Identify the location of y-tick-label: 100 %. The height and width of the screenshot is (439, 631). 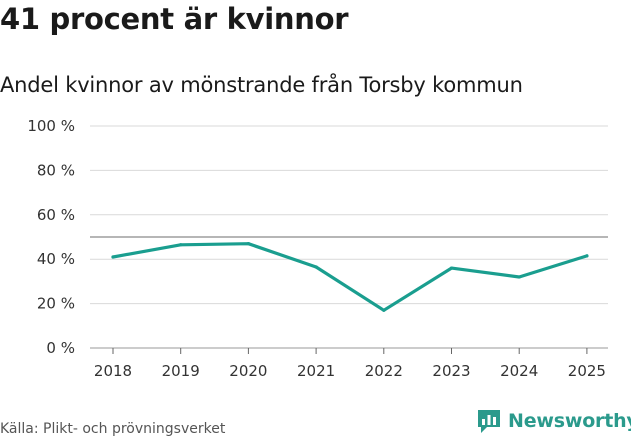
(51, 126).